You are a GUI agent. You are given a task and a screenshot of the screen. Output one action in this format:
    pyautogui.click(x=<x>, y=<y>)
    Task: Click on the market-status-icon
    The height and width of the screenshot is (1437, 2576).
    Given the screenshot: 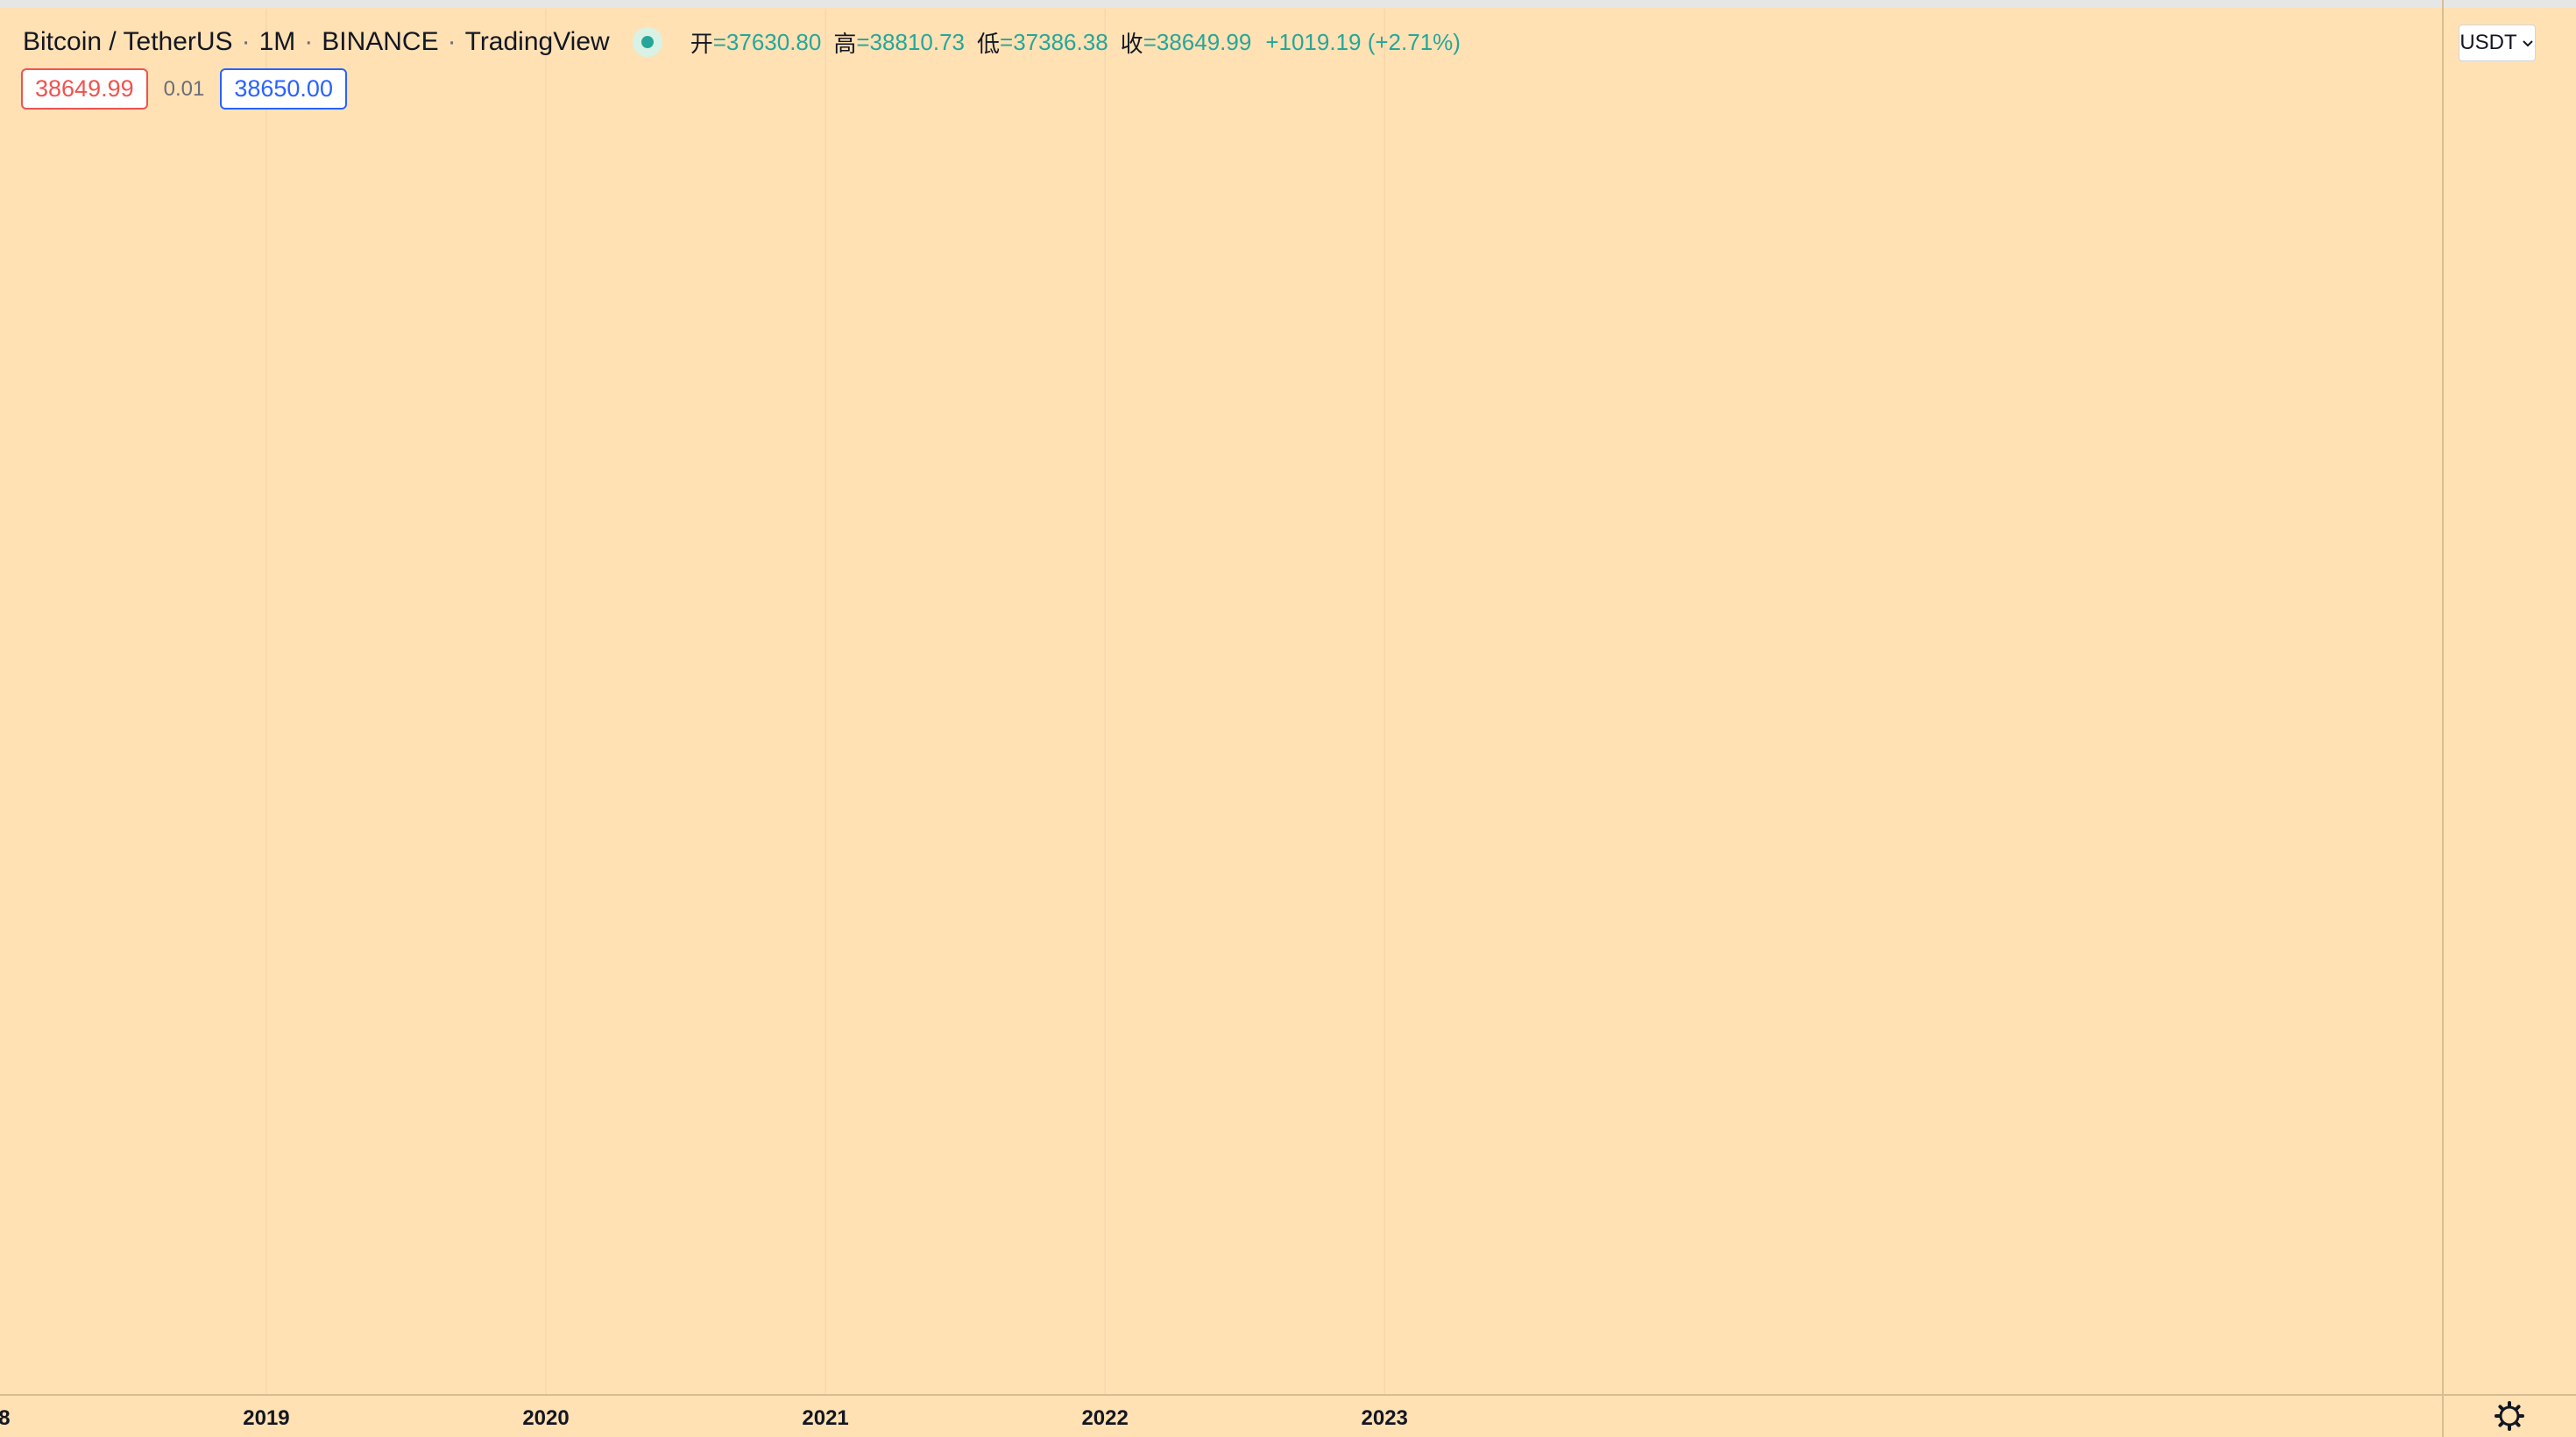 What is the action you would take?
    pyautogui.click(x=647, y=42)
    